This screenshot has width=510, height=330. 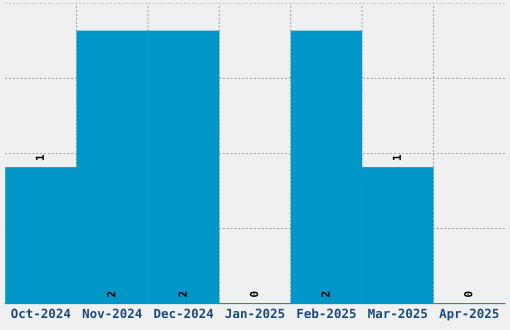 What do you see at coordinates (184, 313) in the screenshot?
I see `x-tick-label: Dec-2024` at bounding box center [184, 313].